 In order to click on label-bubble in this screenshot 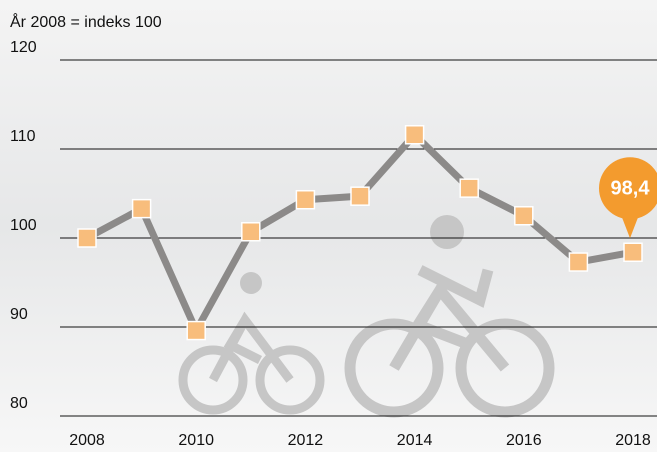, I will do `click(628, 188)`.